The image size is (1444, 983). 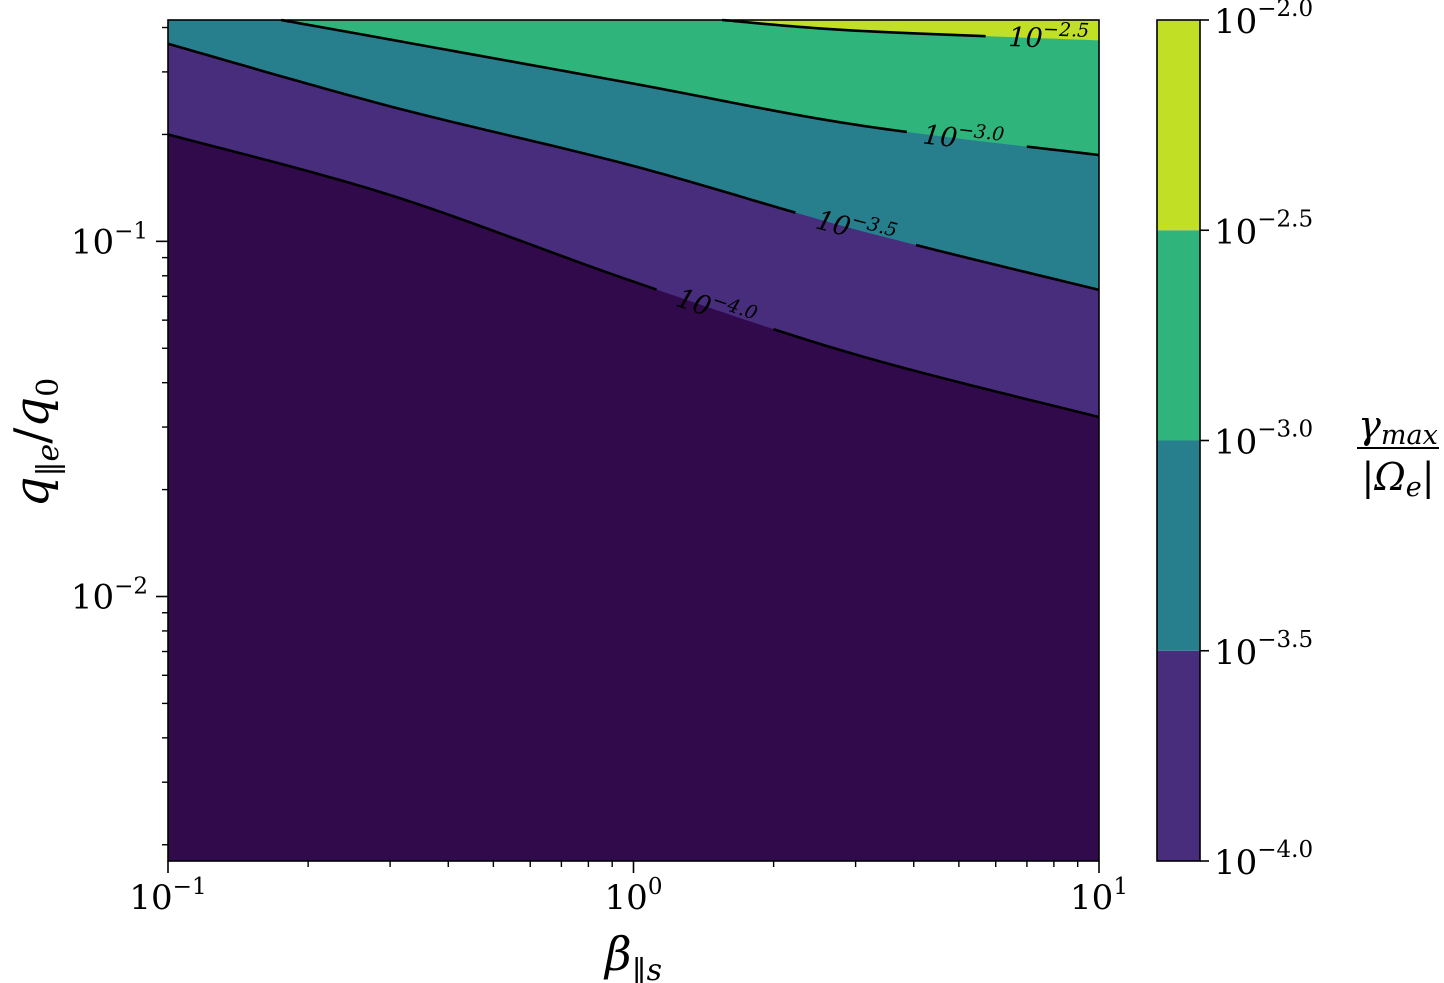 What do you see at coordinates (167, 896) in the screenshot?
I see `x-tick-label: 10⁻¹` at bounding box center [167, 896].